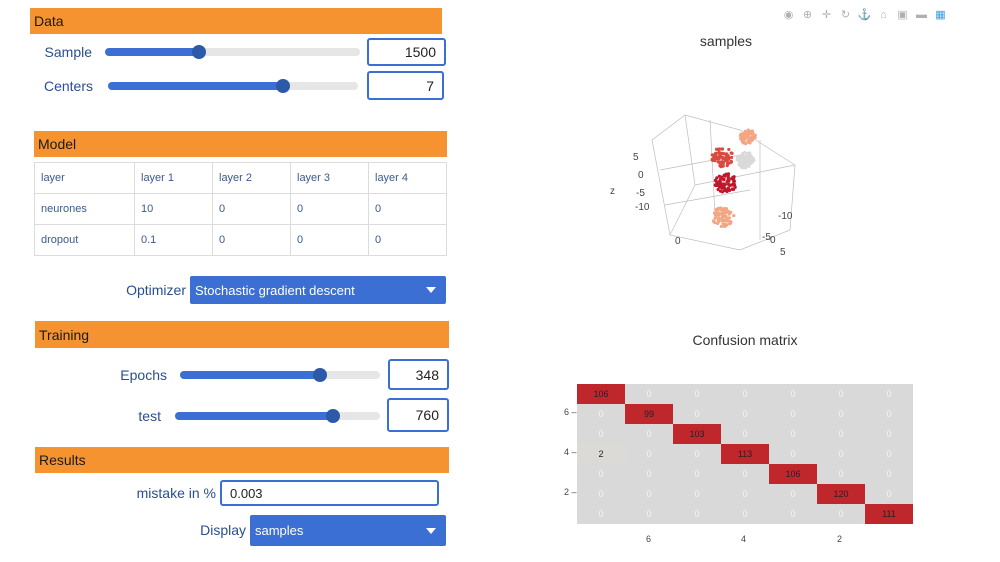 The width and height of the screenshot is (1000, 562). I want to click on epochs-slider-knob, so click(320, 375).